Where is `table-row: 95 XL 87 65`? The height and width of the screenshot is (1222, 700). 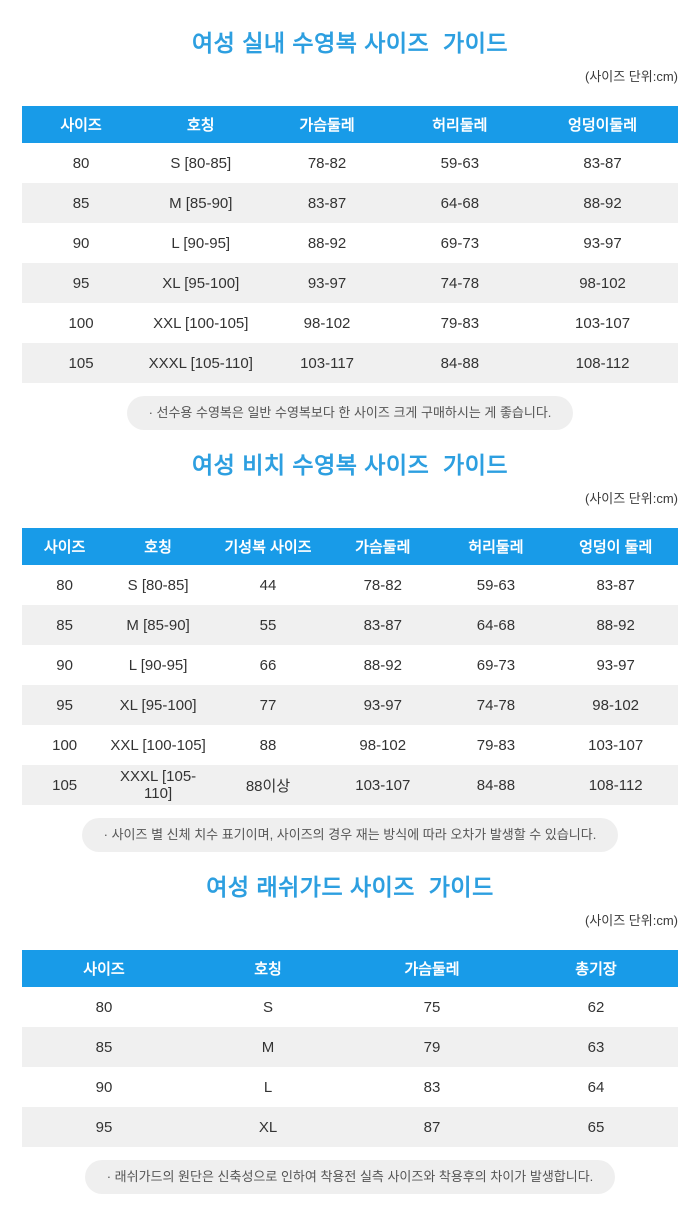 table-row: 95 XL 87 65 is located at coordinates (350, 1127).